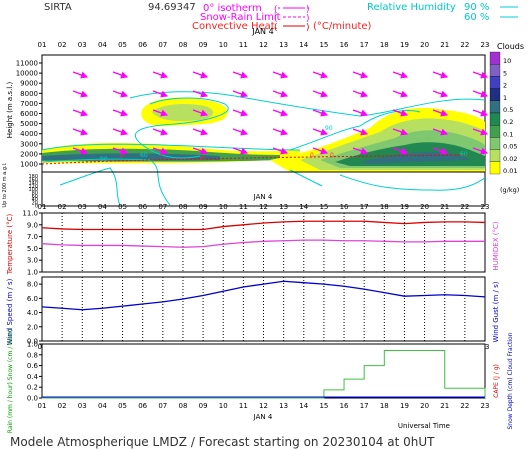  I want to click on y-tick-label: 2000, so click(29, 154).